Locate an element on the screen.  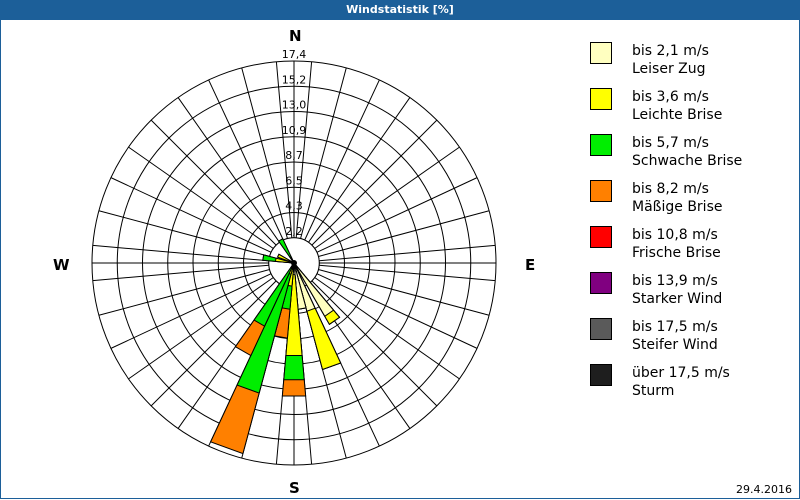
radial-tick-label: 10,9 is located at coordinates (294, 130).